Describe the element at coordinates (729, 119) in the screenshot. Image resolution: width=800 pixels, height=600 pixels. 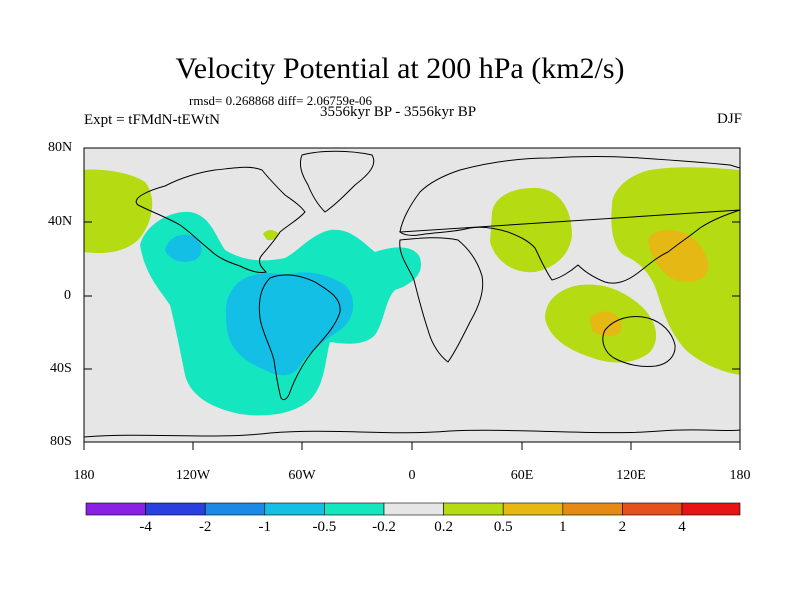
I see `season-label: DJF` at that location.